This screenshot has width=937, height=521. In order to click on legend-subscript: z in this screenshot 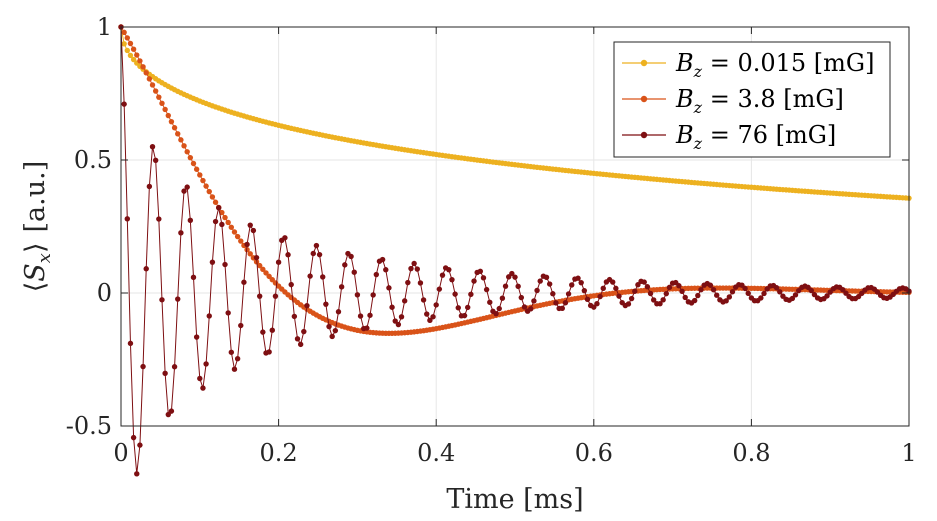, I will do `click(698, 71)`.